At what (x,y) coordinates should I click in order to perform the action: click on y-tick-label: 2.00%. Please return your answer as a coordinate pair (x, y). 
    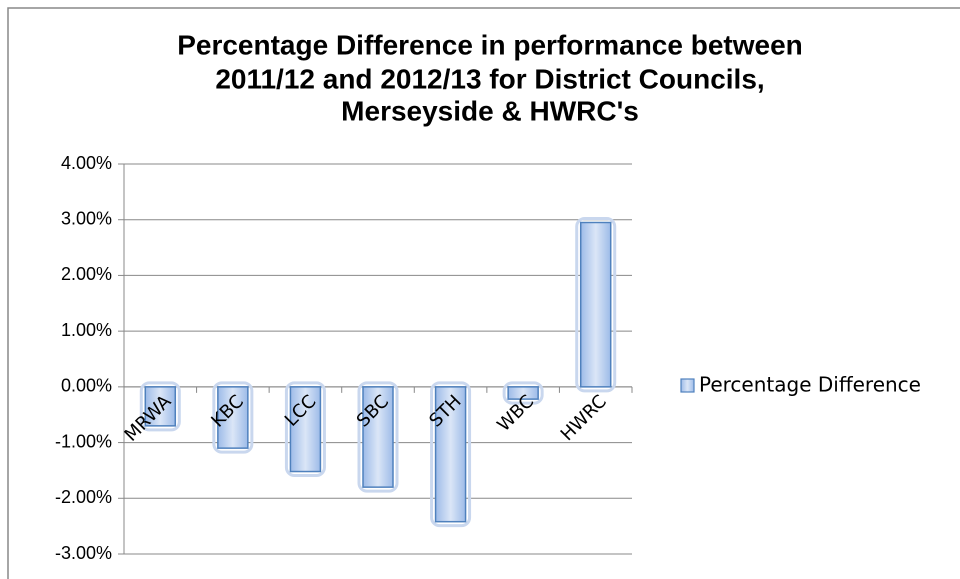
    Looking at the image, I should click on (86, 274).